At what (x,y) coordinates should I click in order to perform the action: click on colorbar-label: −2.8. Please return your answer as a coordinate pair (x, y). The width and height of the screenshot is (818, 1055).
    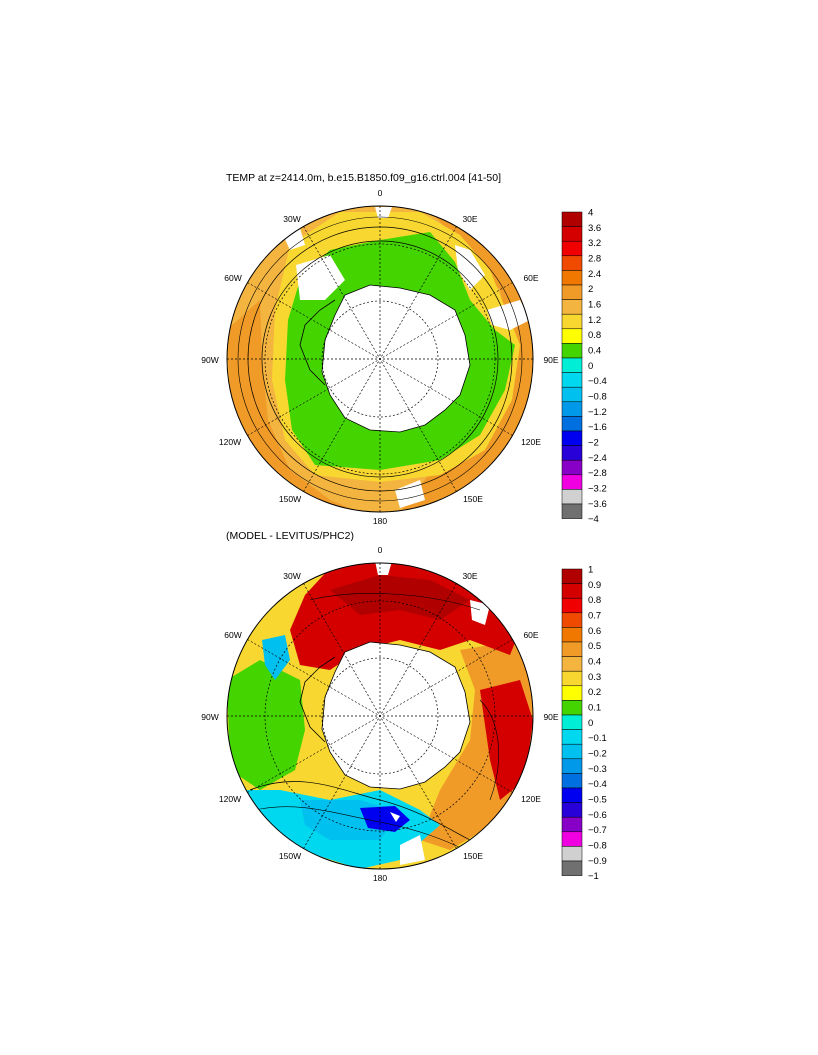
    Looking at the image, I should click on (597, 473).